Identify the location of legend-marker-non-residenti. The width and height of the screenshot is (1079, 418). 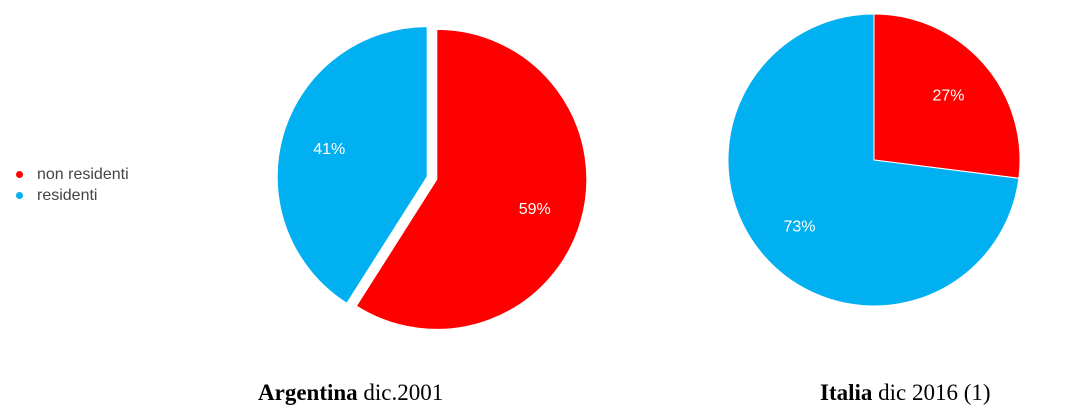
(19, 174).